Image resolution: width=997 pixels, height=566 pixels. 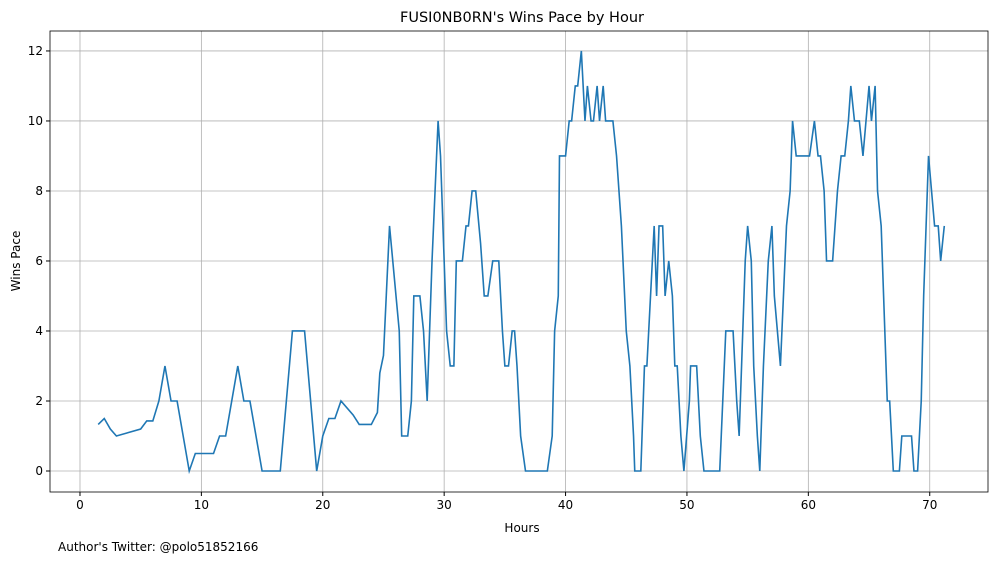 I want to click on x-tick-label: 10, so click(x=201, y=505).